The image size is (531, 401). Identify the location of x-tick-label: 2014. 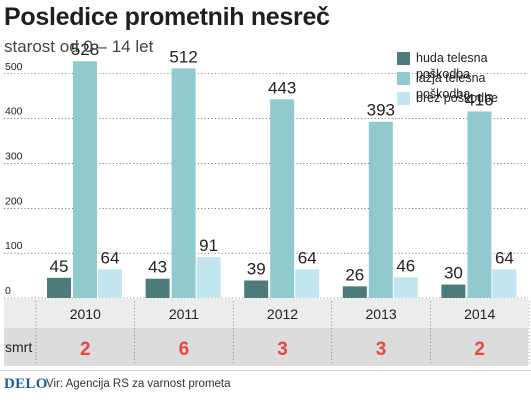
(479, 314).